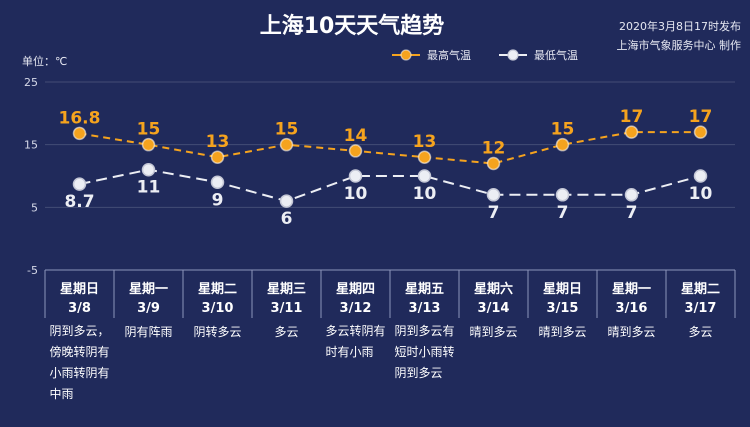  What do you see at coordinates (31, 82) in the screenshot?
I see `y-tick-label: 25` at bounding box center [31, 82].